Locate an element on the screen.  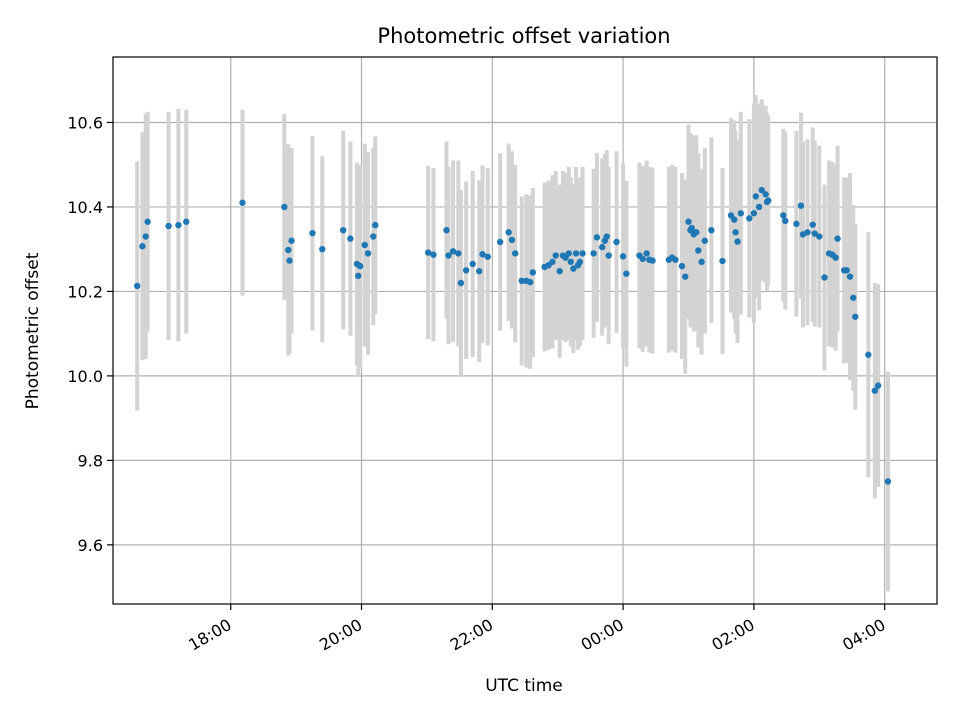
y-tick-label: 9.8 is located at coordinates (90, 460).